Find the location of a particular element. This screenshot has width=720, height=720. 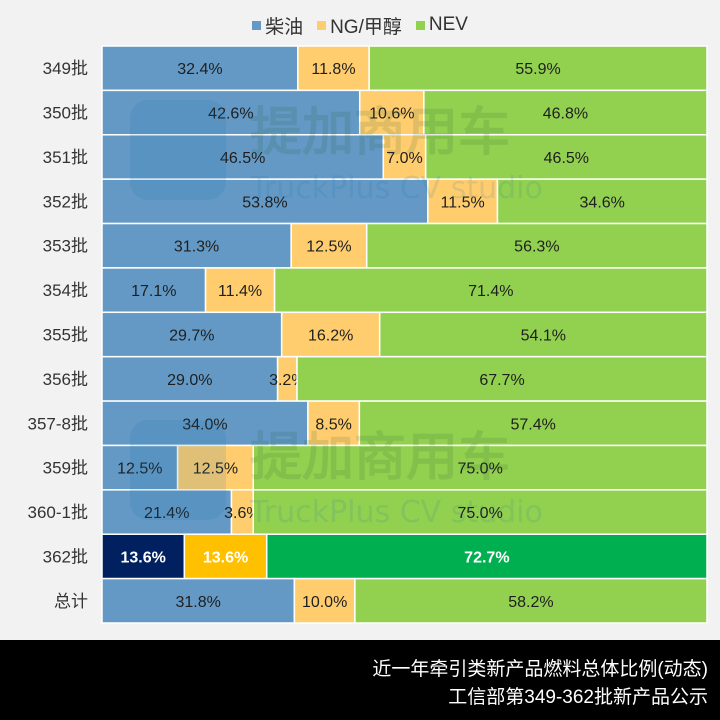

data-label: 32.4% is located at coordinates (199, 69).